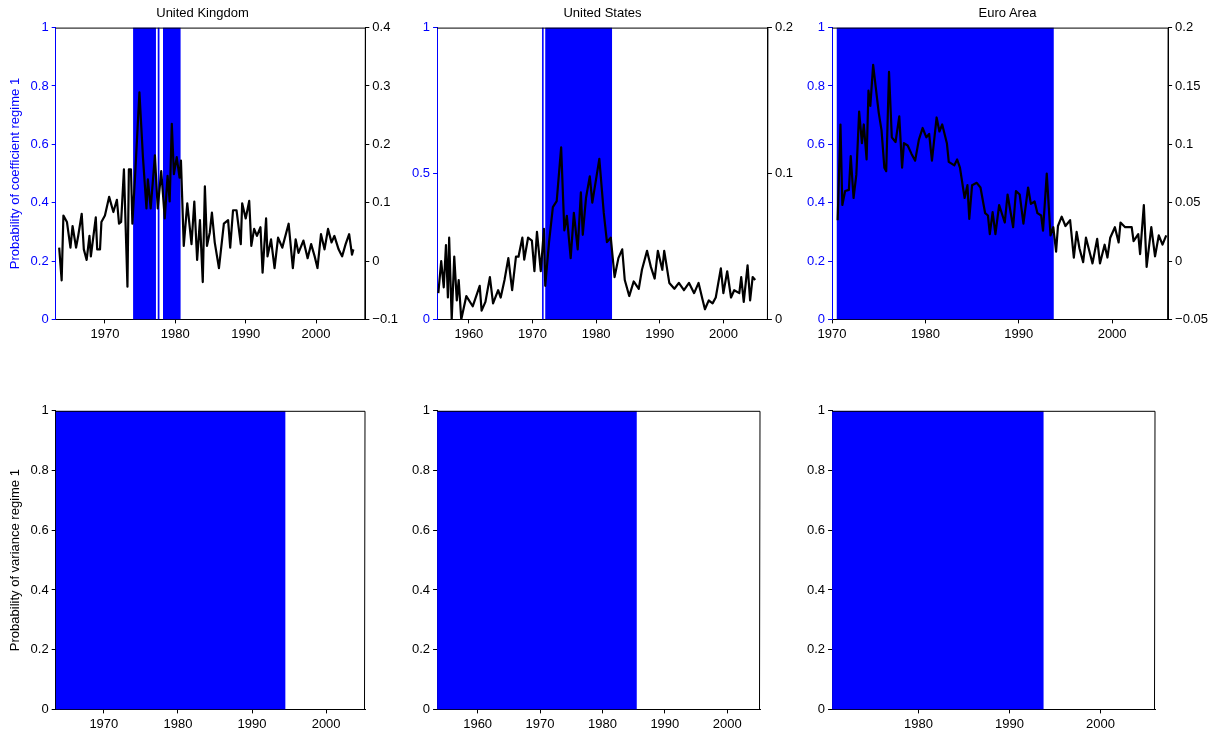 This screenshot has width=1215, height=740. Describe the element at coordinates (603, 13) in the screenshot. I see `chart-title: United States` at that location.